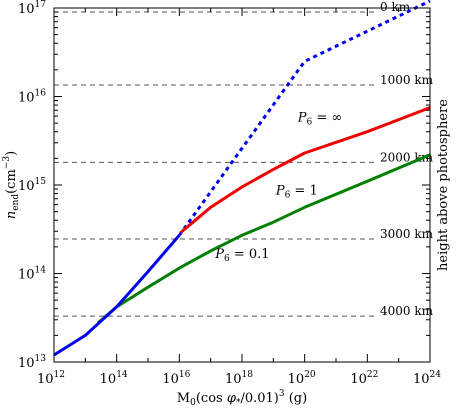 The width and height of the screenshot is (459, 409). What do you see at coordinates (32, 97) in the screenshot?
I see `y-tick-label: 1016` at bounding box center [32, 97].